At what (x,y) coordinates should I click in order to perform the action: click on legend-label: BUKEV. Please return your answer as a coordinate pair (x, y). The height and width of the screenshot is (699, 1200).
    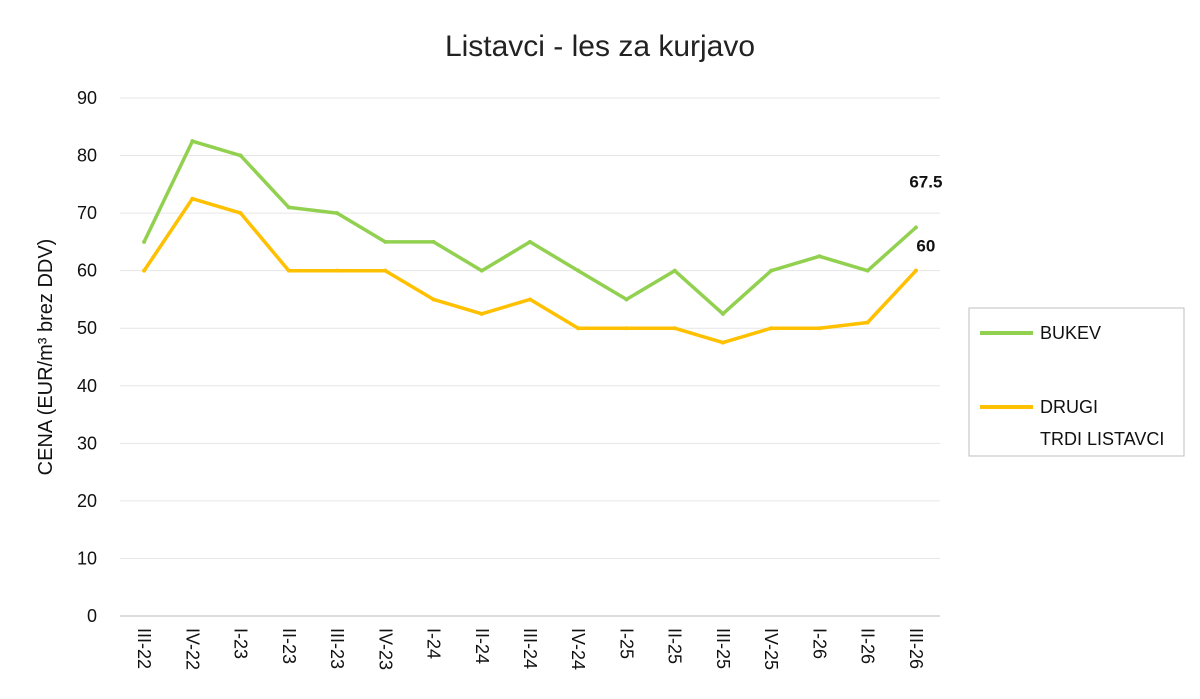
    Looking at the image, I should click on (1070, 333).